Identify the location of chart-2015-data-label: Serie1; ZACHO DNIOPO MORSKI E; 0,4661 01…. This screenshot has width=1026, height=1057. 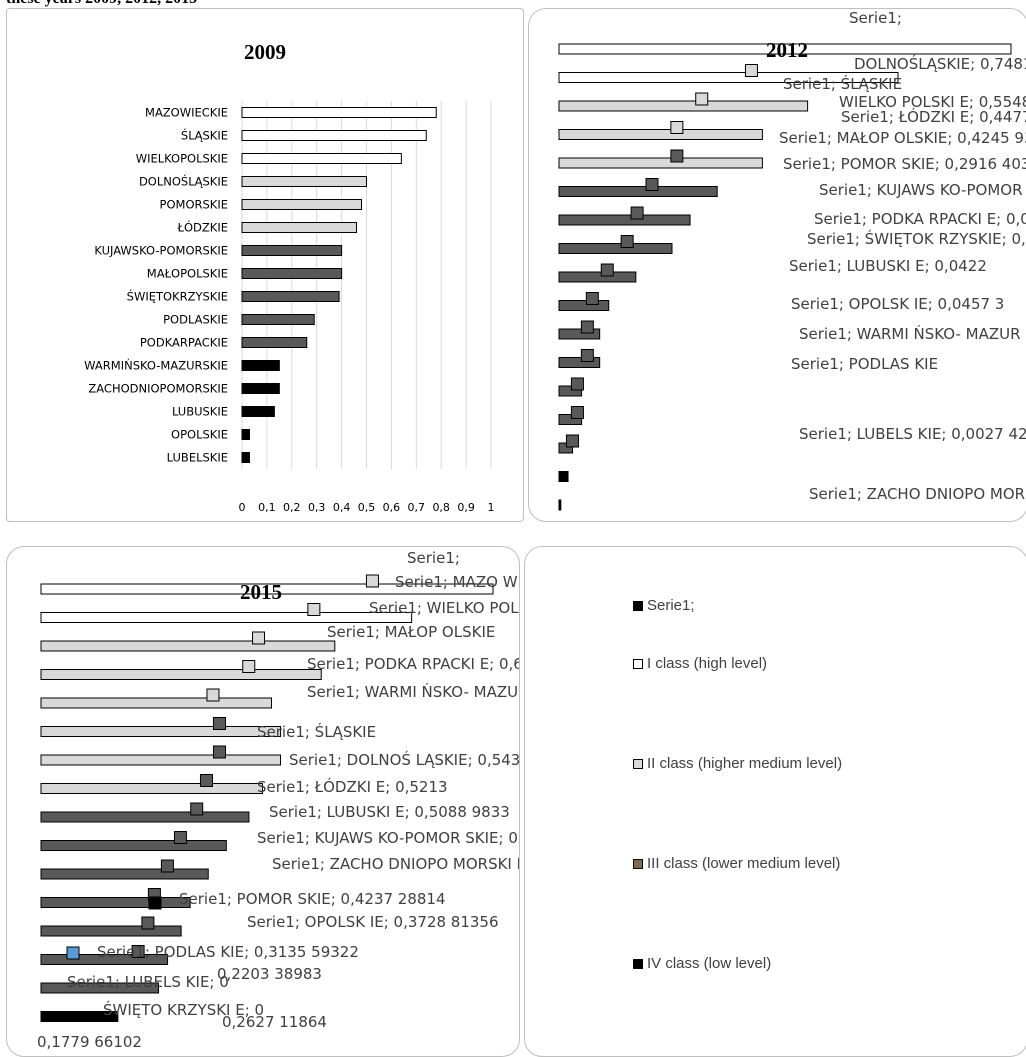
(395, 864).